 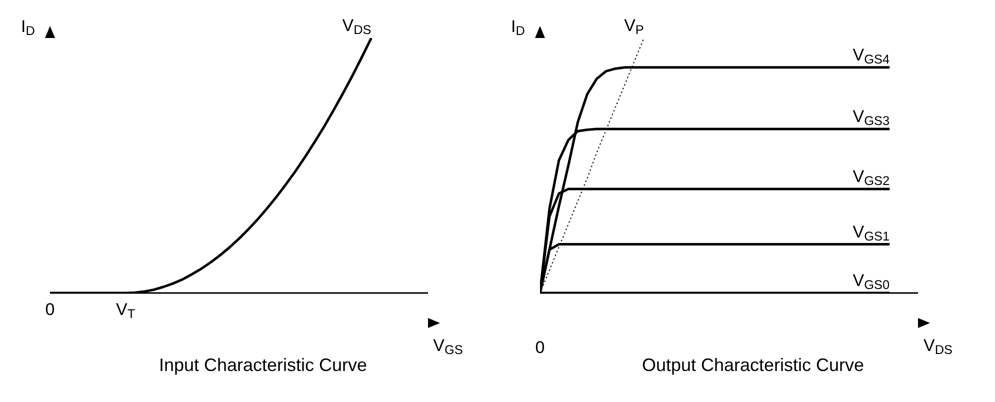 What do you see at coordinates (871, 233) in the screenshot?
I see `series-label: V$_{GS1}$` at bounding box center [871, 233].